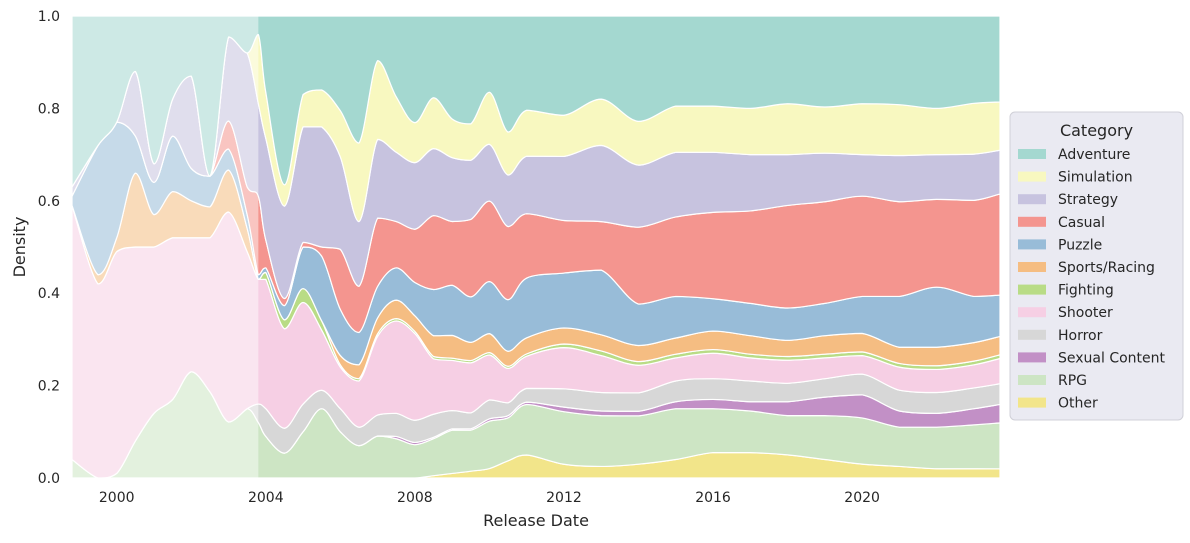 The image size is (1190, 543). I want to click on legend-label-horror: Horror, so click(1080, 336).